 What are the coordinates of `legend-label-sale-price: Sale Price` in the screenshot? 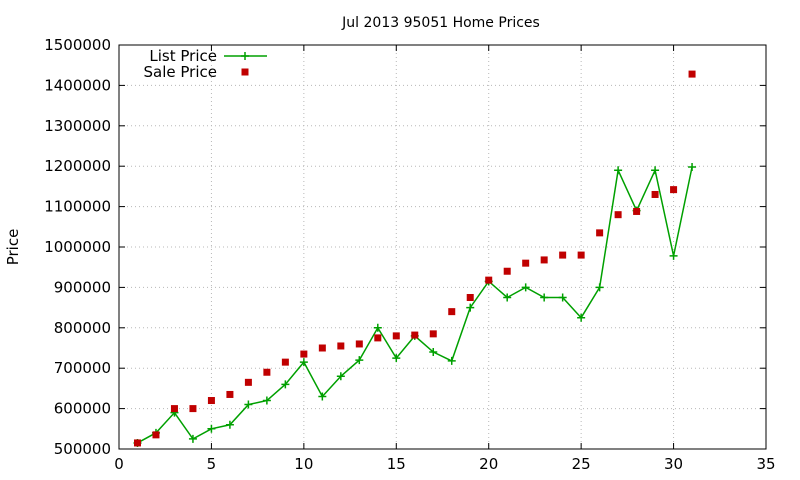 It's located at (180, 72).